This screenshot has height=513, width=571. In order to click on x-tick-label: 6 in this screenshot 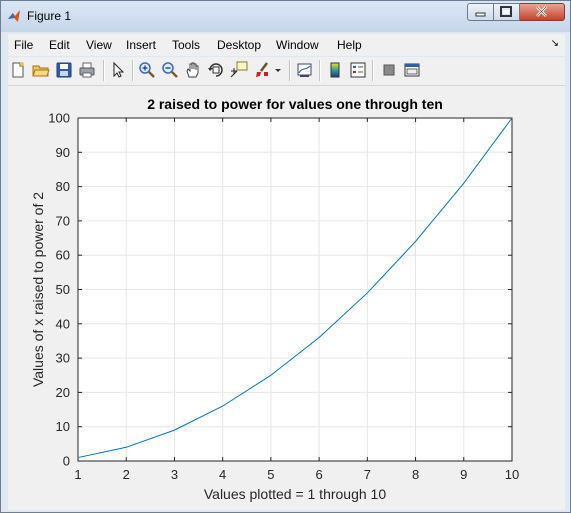, I will do `click(318, 474)`.